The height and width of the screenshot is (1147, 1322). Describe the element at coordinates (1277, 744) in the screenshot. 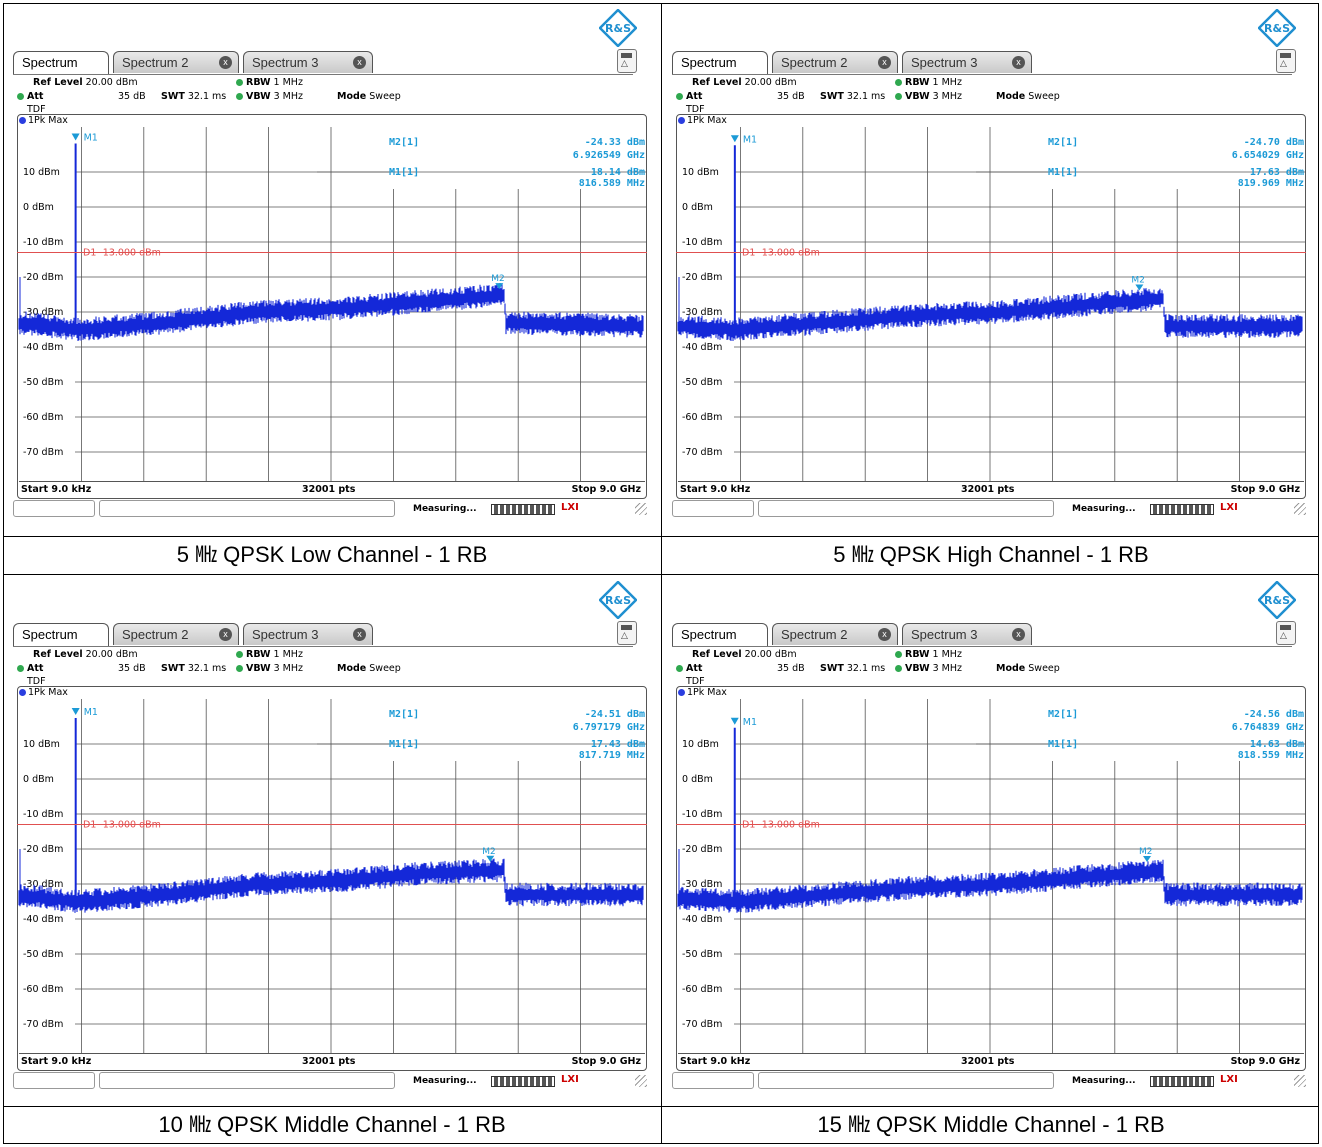

I see `m1-level: 14.63 dBm` at that location.